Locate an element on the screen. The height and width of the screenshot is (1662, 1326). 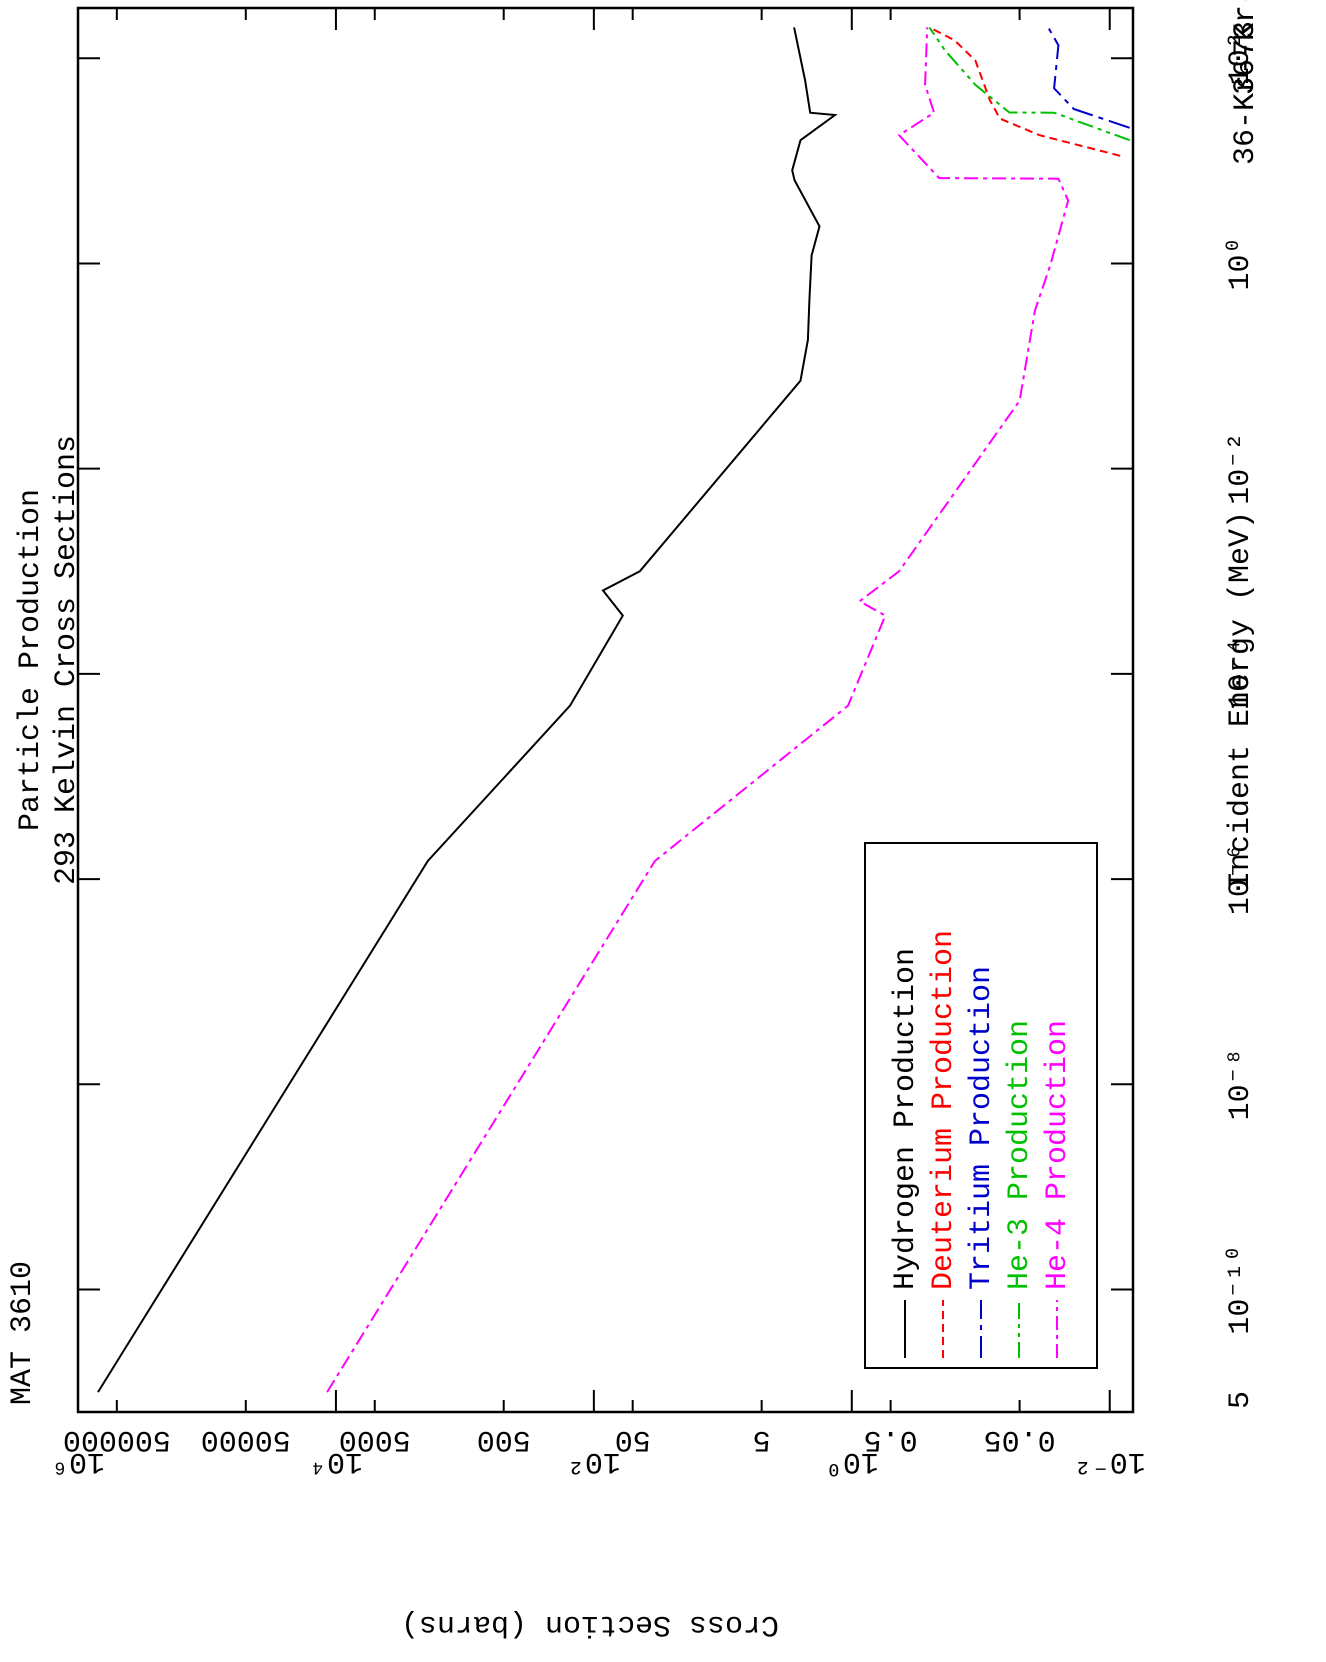
x-axis-label: Incident Energy (MeV) is located at coordinates (1241, 700).